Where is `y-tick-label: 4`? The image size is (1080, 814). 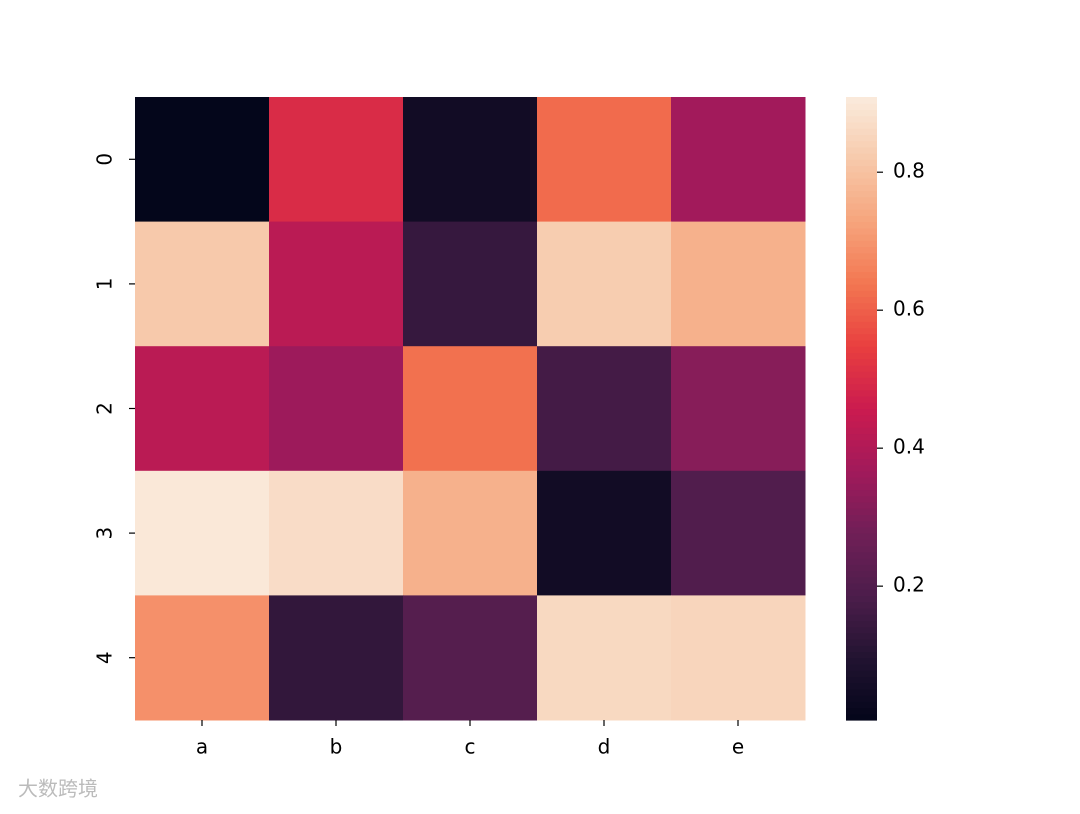
y-tick-label: 4 is located at coordinates (105, 657).